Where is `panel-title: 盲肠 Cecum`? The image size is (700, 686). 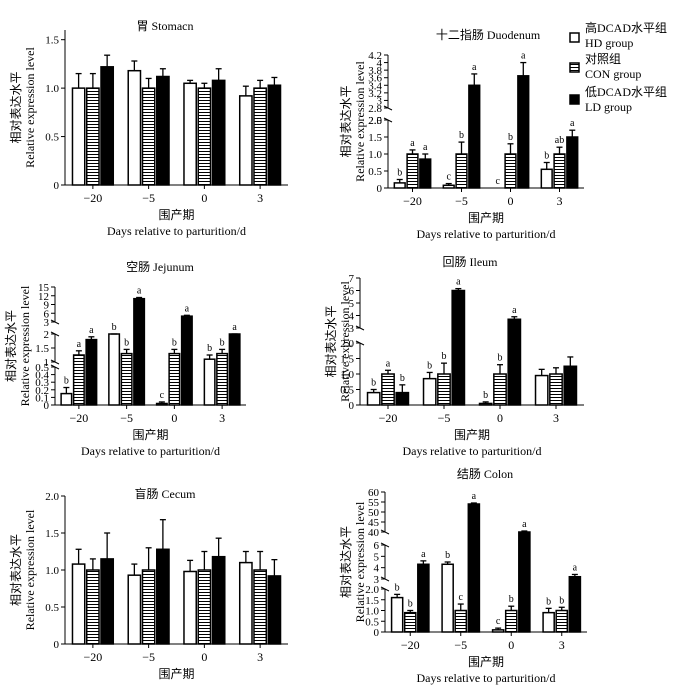
panel-title: 盲肠 Cecum is located at coordinates (166, 493).